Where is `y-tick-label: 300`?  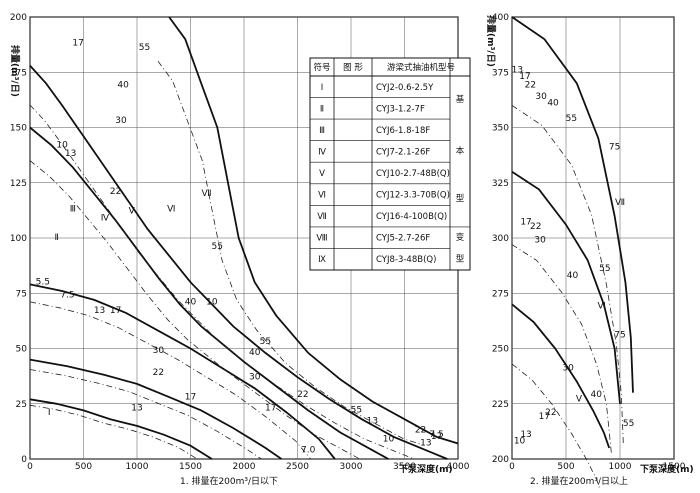 y-tick-label: 300 is located at coordinates (500, 239).